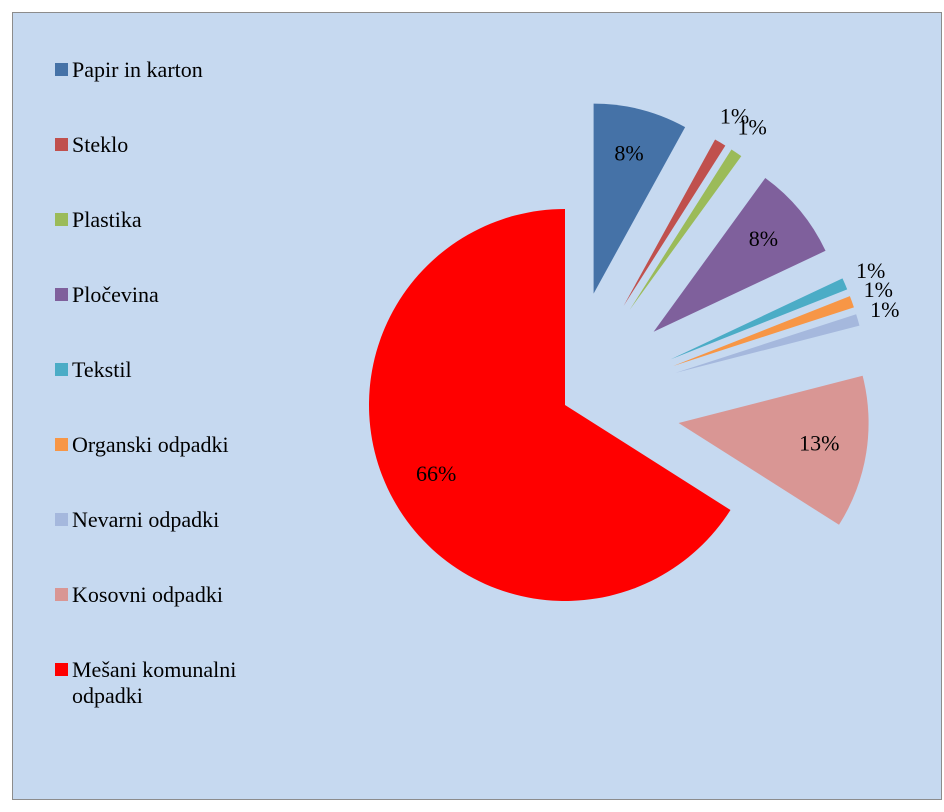 The image size is (944, 812). What do you see at coordinates (436, 473) in the screenshot?
I see `data-label: 66%` at bounding box center [436, 473].